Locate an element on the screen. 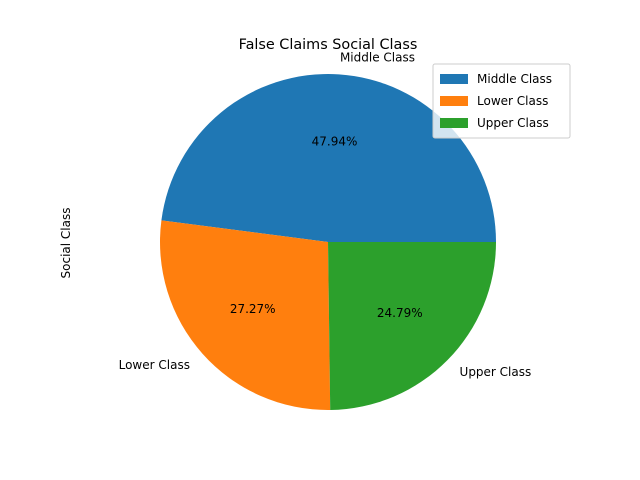 The width and height of the screenshot is (640, 480). slice-lower-class is located at coordinates (245, 315).